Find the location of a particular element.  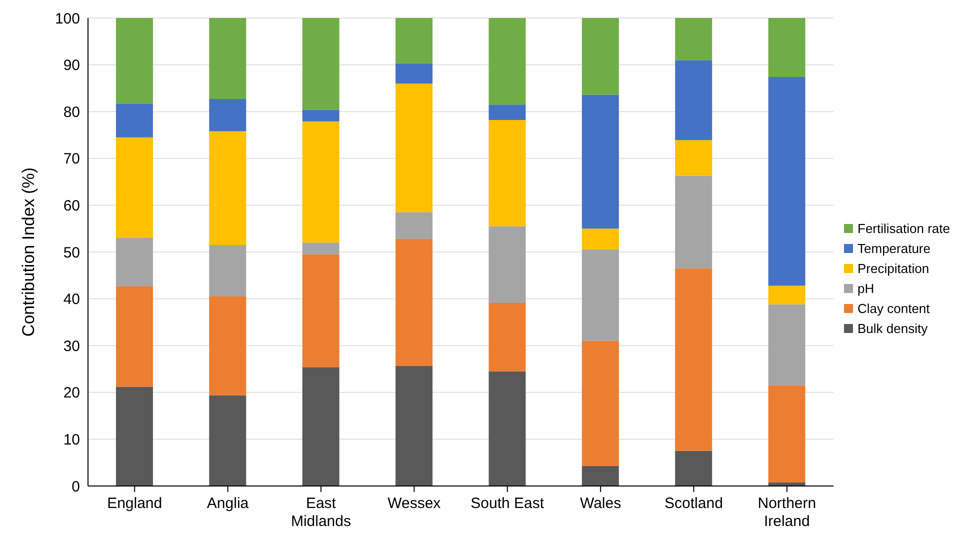

legend-label: Bulk density is located at coordinates (893, 328).